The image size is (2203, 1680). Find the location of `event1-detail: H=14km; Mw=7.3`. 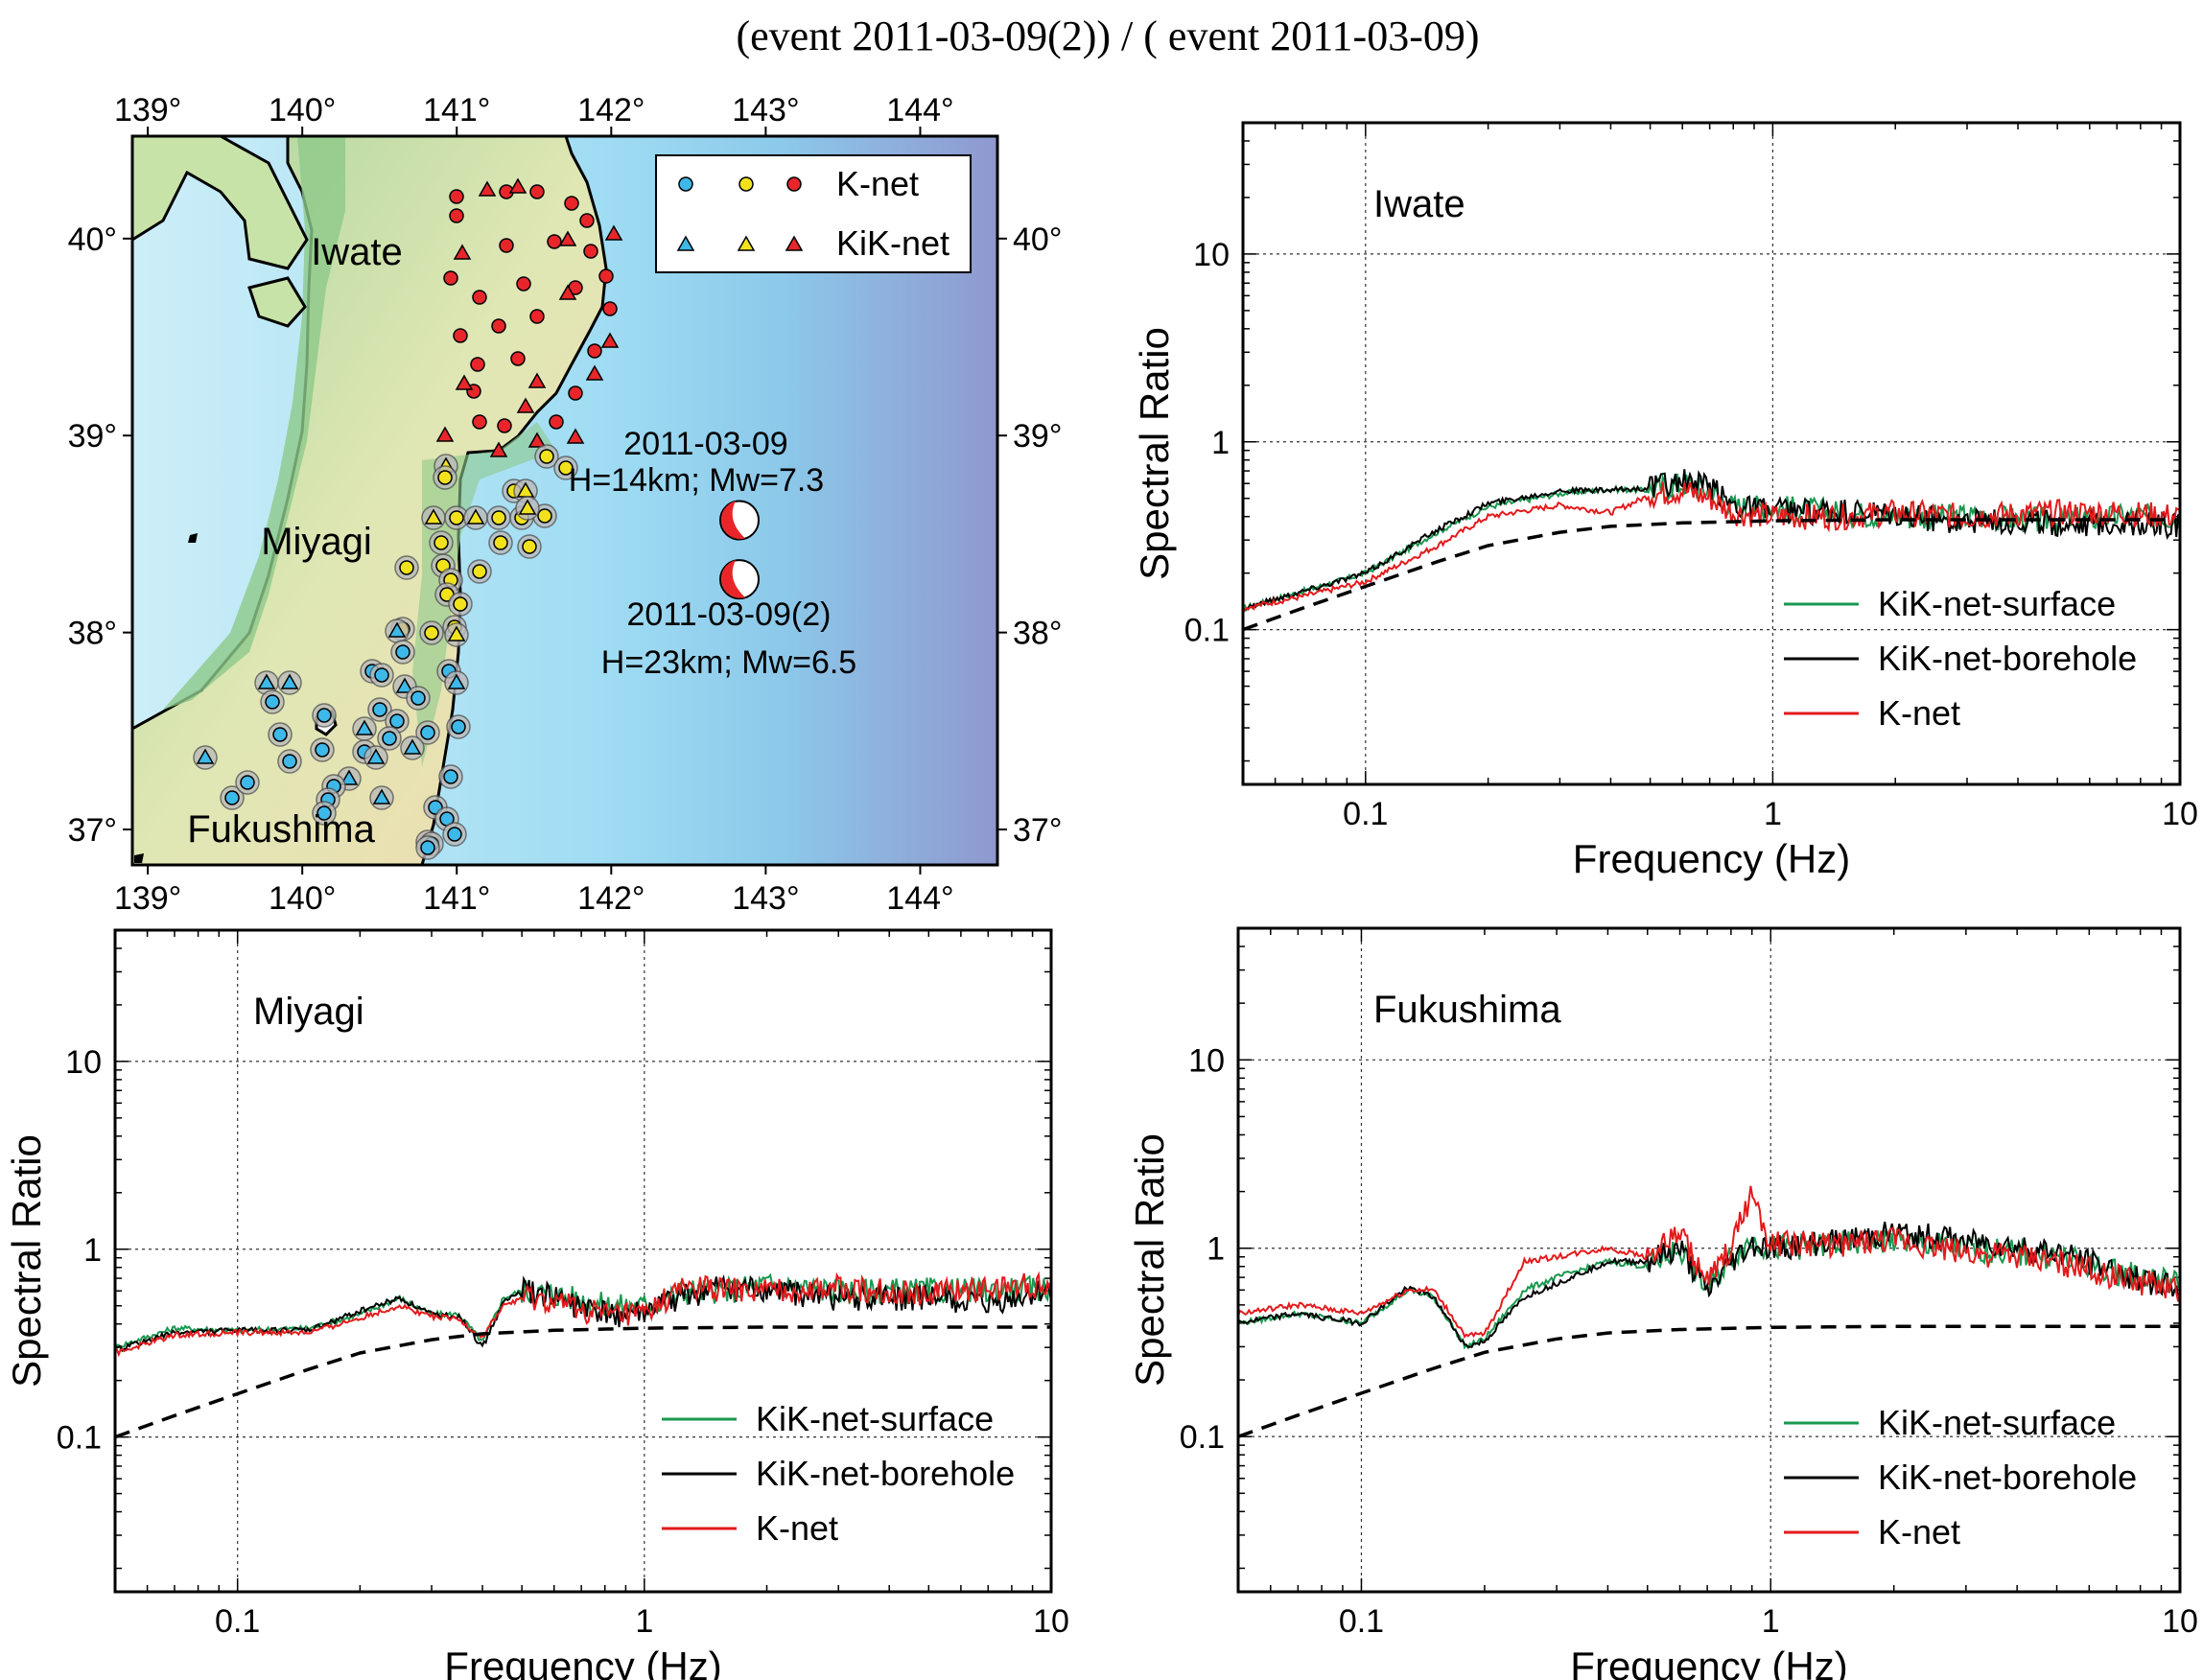

event1-detail: H=14km; Mw=7.3 is located at coordinates (696, 480).